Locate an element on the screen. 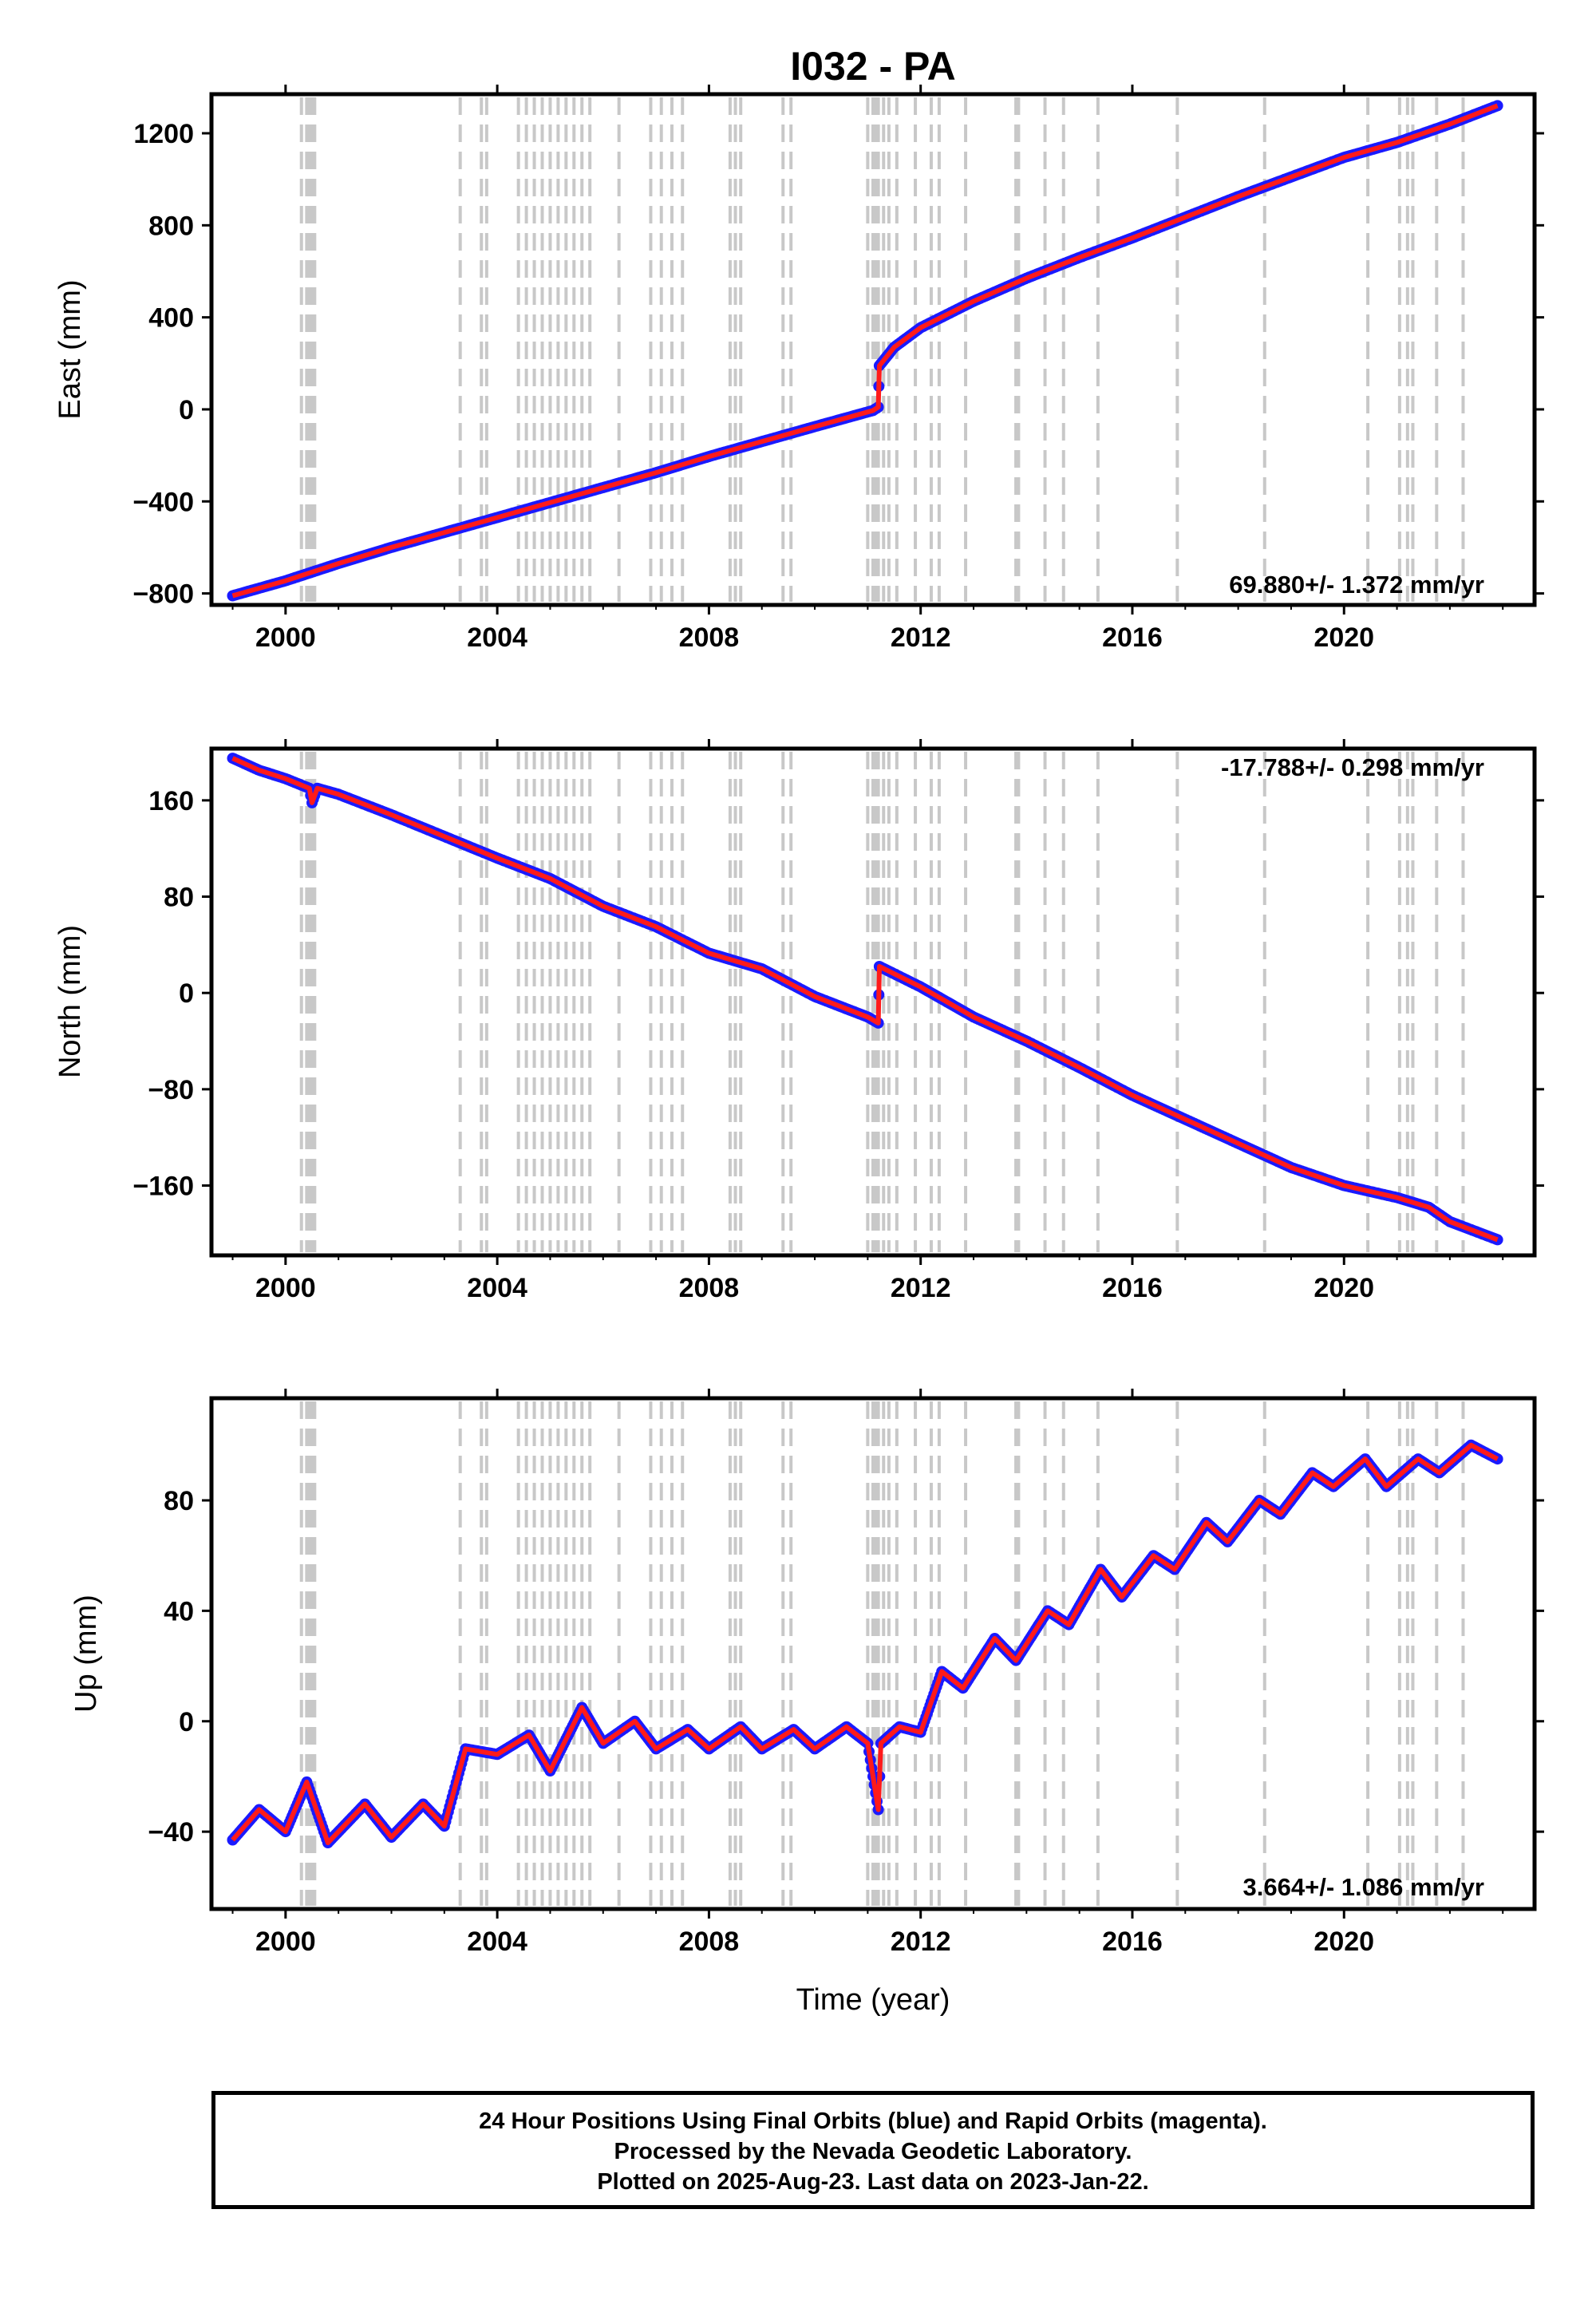 This screenshot has width=1596, height=2316. y-tick-label: −400 is located at coordinates (163, 502).